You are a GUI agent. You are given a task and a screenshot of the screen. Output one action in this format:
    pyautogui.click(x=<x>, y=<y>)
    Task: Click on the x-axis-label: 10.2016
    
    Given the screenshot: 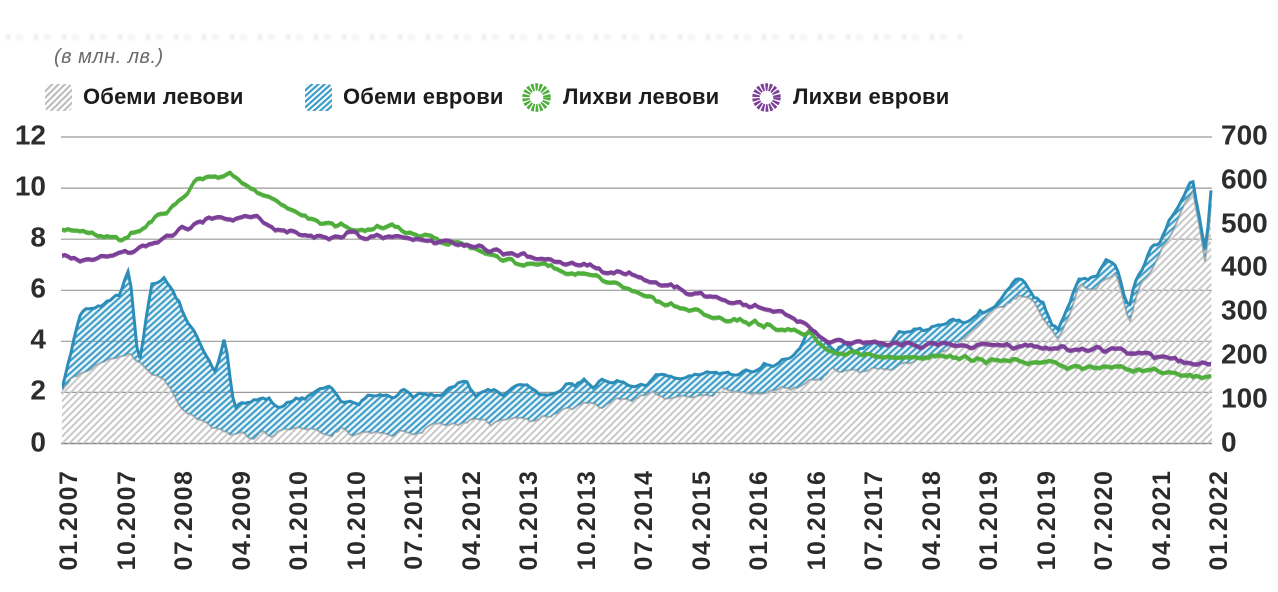 What is the action you would take?
    pyautogui.click(x=816, y=520)
    